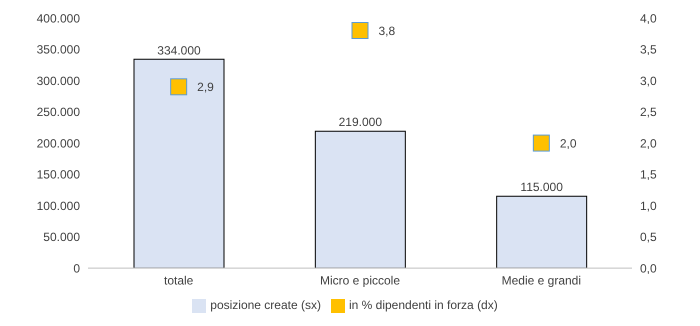 This screenshot has width=700, height=326. Describe the element at coordinates (58, 81) in the screenshot. I see `y-tick-label: 300.000` at that location.